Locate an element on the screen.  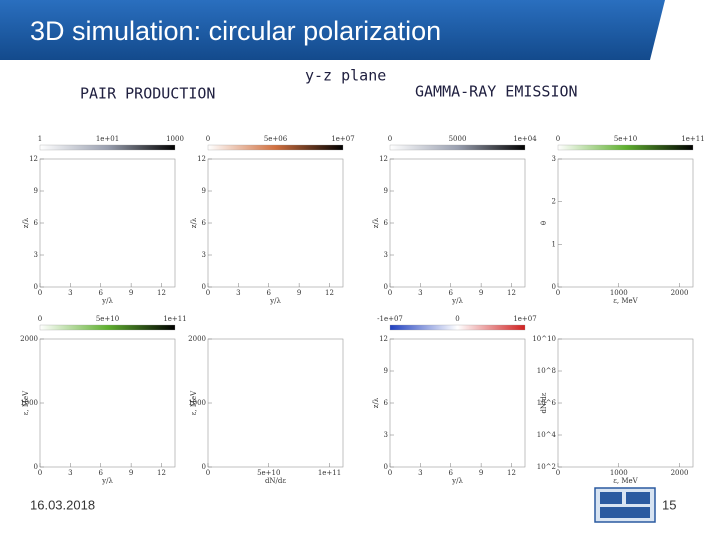
x-axis-label: ε, MeV is located at coordinates (625, 481).